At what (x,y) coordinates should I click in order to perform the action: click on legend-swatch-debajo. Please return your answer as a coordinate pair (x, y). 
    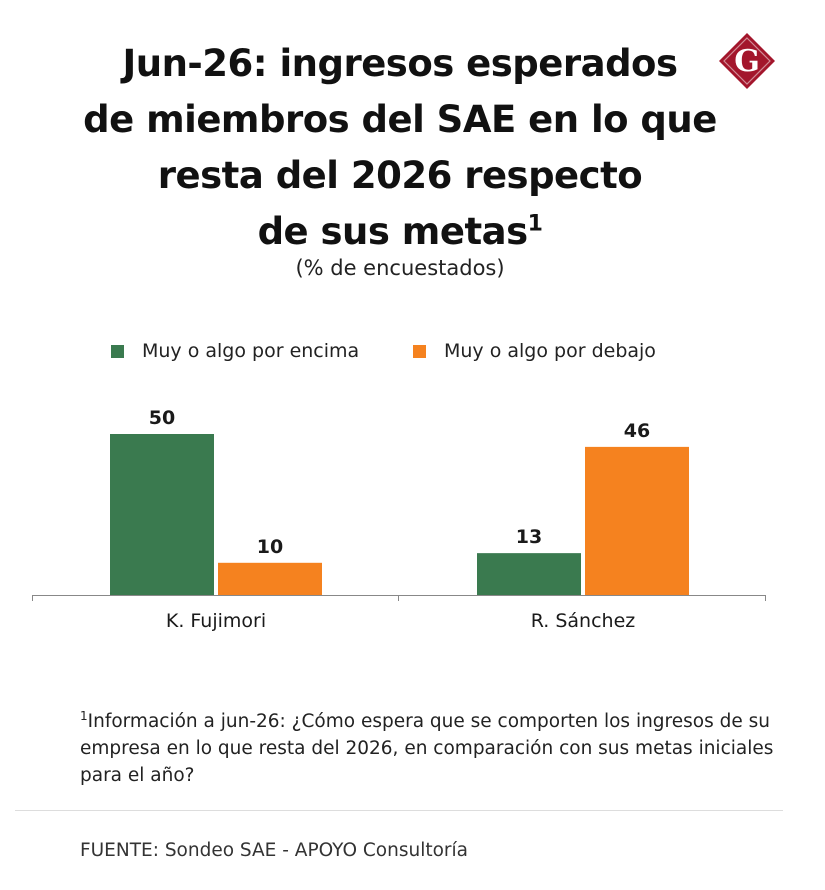
    Looking at the image, I should click on (419, 351).